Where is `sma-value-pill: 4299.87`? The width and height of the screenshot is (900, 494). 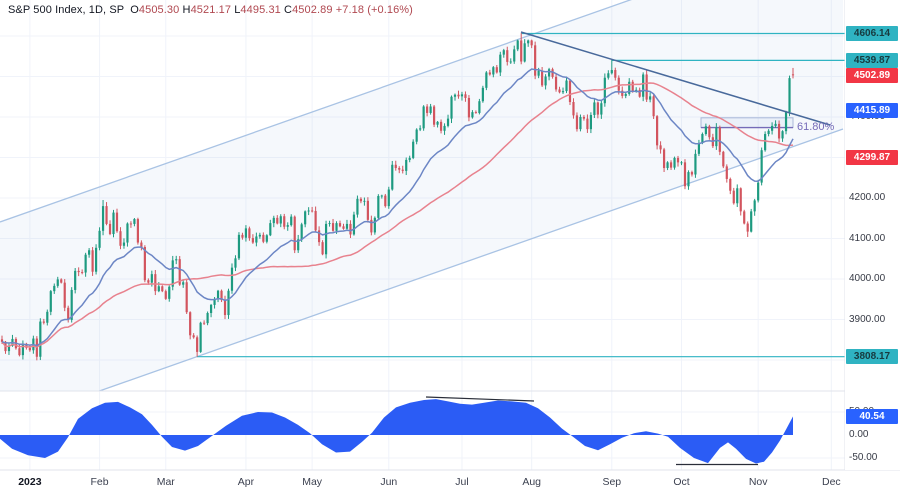
sma-value-pill: 4299.87 is located at coordinates (872, 158).